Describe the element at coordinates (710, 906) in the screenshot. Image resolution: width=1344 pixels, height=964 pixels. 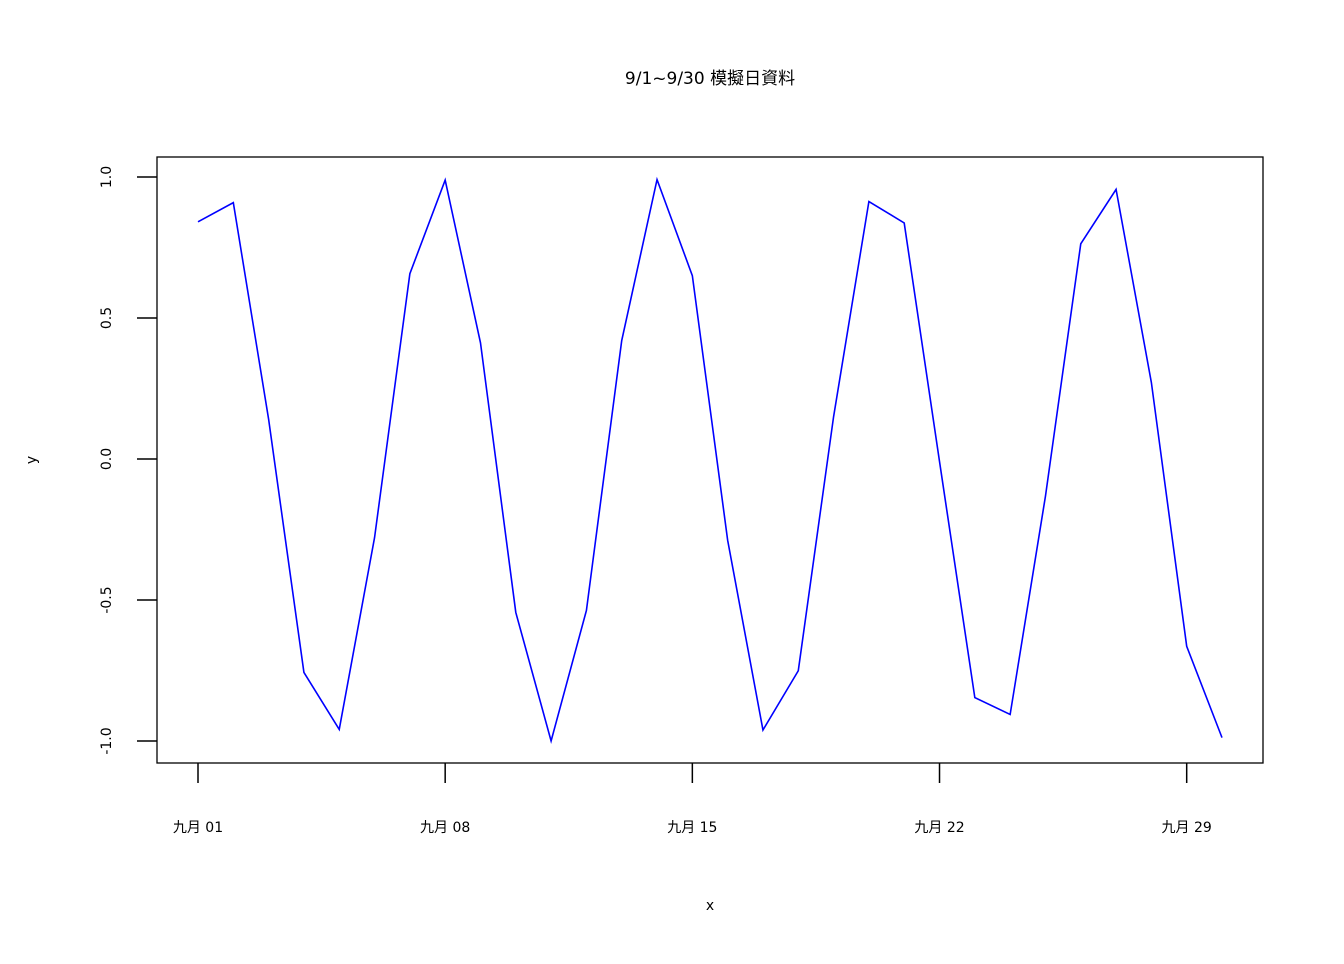
I see `x-axis-label: x` at that location.